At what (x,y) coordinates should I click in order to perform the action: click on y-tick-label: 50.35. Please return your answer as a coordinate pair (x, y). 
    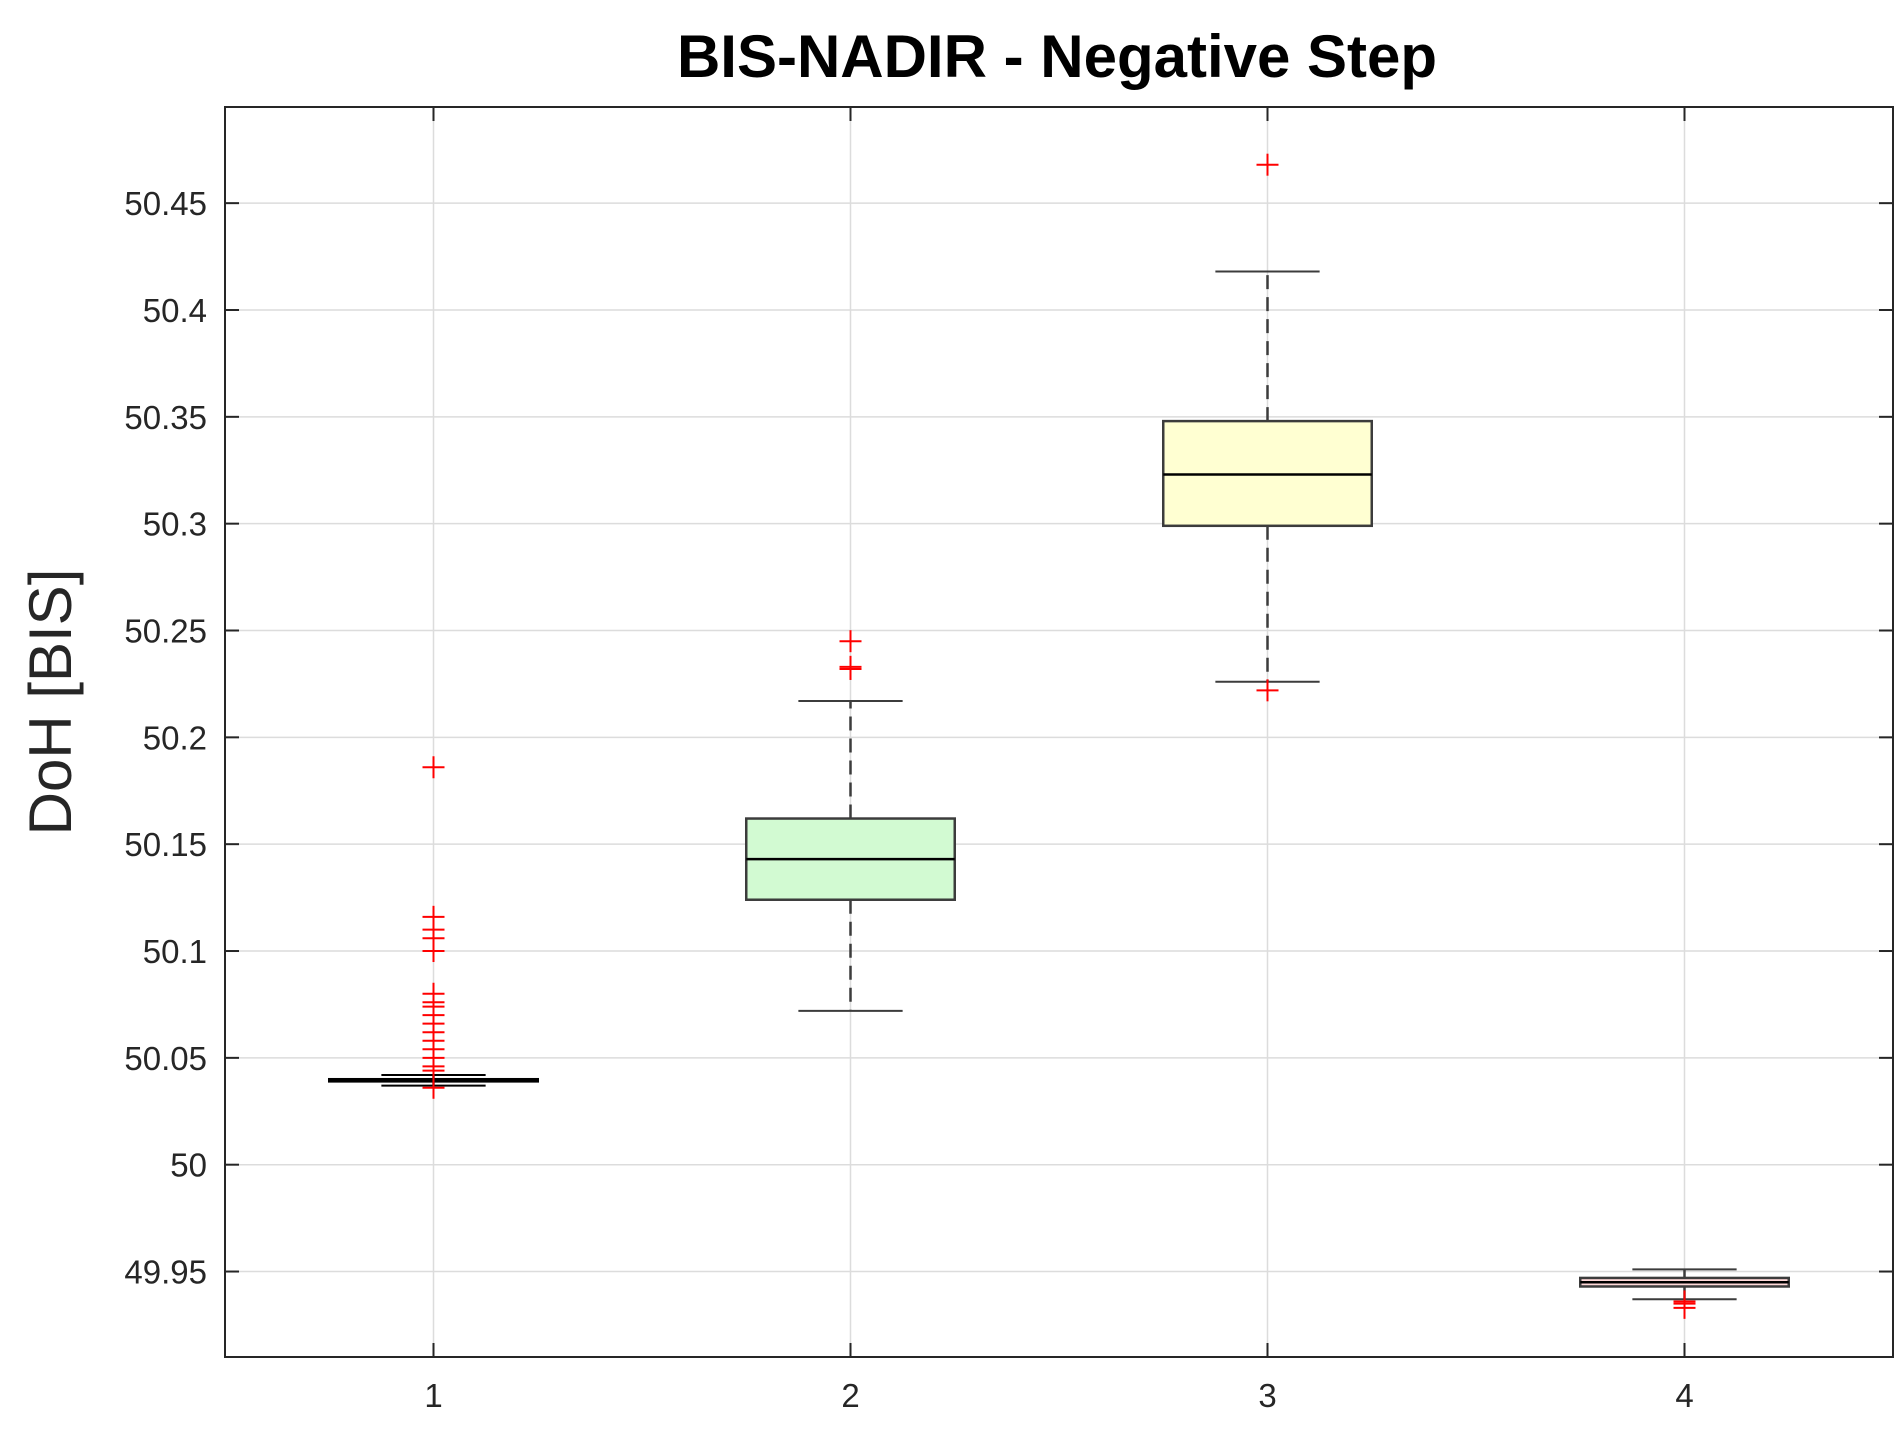
    Looking at the image, I should click on (165, 417).